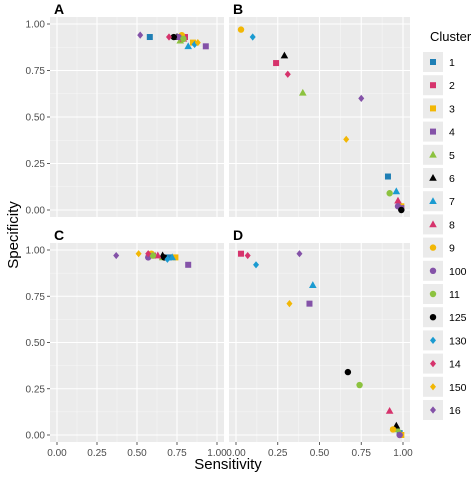 Image resolution: width=474 pixels, height=478 pixels. Describe the element at coordinates (455, 365) in the screenshot. I see `legend-label: 14` at that location.